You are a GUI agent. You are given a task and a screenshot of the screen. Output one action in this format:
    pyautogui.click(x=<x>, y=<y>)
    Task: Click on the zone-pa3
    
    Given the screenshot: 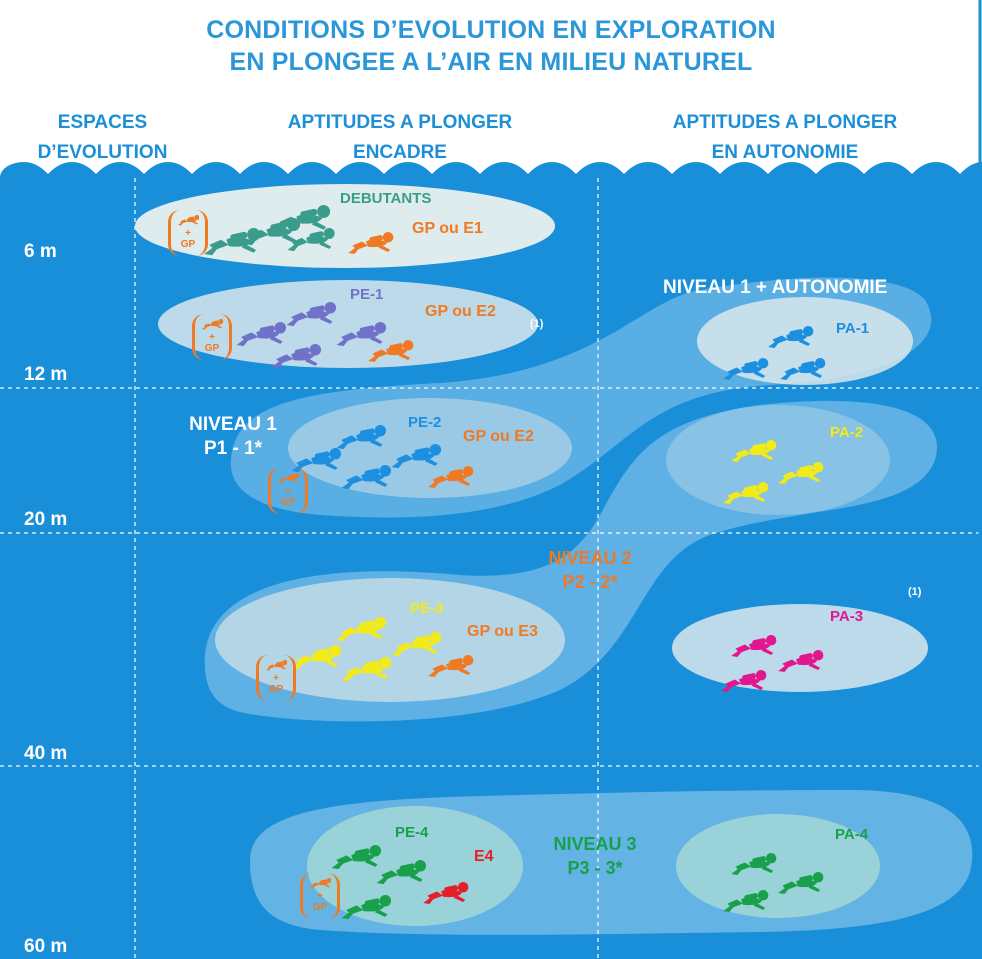 What is the action you would take?
    pyautogui.click(x=800, y=648)
    